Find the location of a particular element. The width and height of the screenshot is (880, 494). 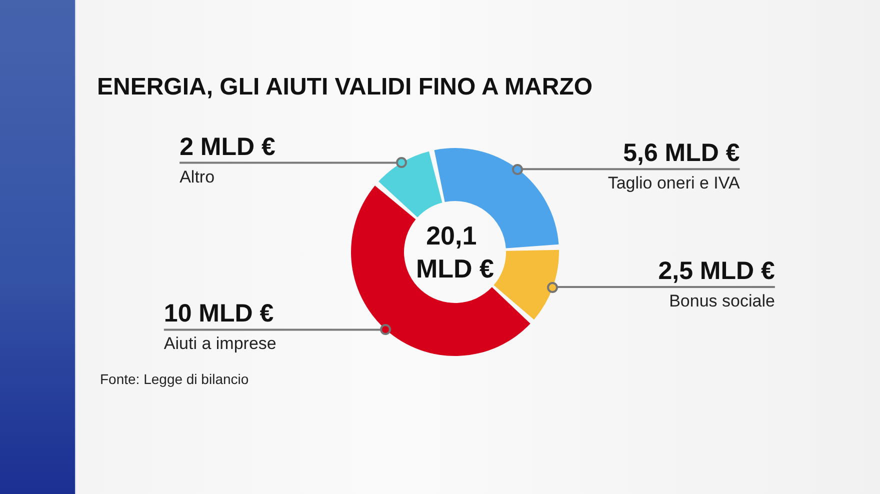

chart-title: ENERGIA, GLI AIUTI VALIDI FINO A MARZO is located at coordinates (345, 87).